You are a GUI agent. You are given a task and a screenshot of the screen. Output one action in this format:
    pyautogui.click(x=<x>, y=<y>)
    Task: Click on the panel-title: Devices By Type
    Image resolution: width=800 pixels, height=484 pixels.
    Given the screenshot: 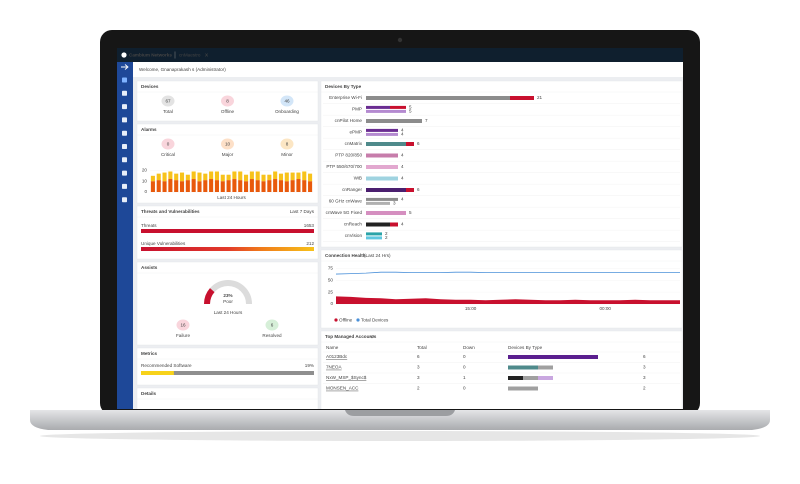 What is the action you would take?
    pyautogui.click(x=343, y=86)
    